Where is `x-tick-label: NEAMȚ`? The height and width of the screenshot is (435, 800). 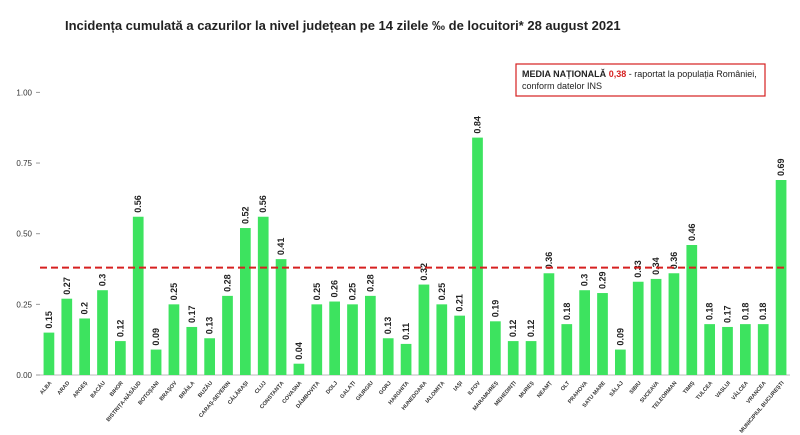
x-tick-label: NEAMȚ is located at coordinates (545, 389).